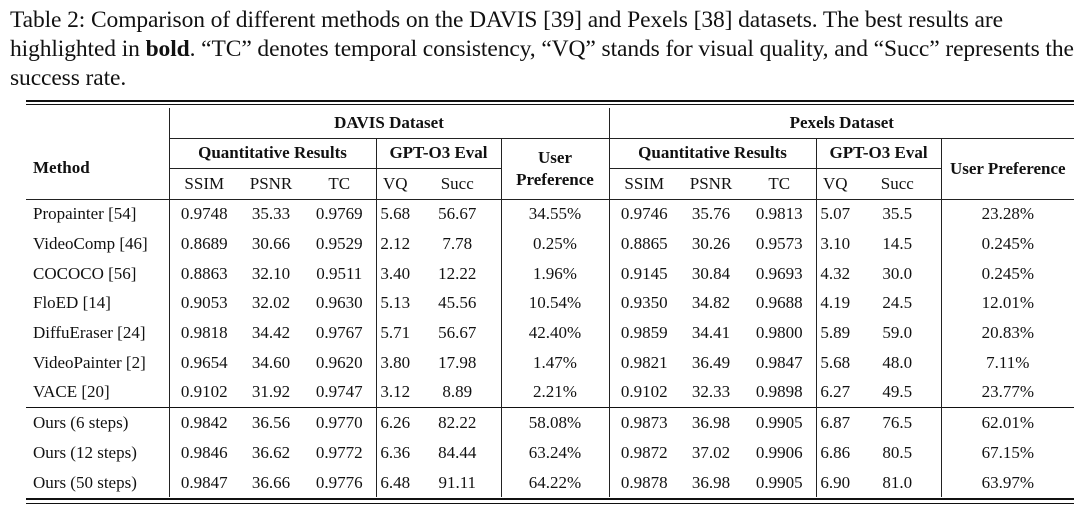 The width and height of the screenshot is (1080, 519). What do you see at coordinates (897, 244) in the screenshot?
I see `pexels-value-cell: 14.5` at bounding box center [897, 244].